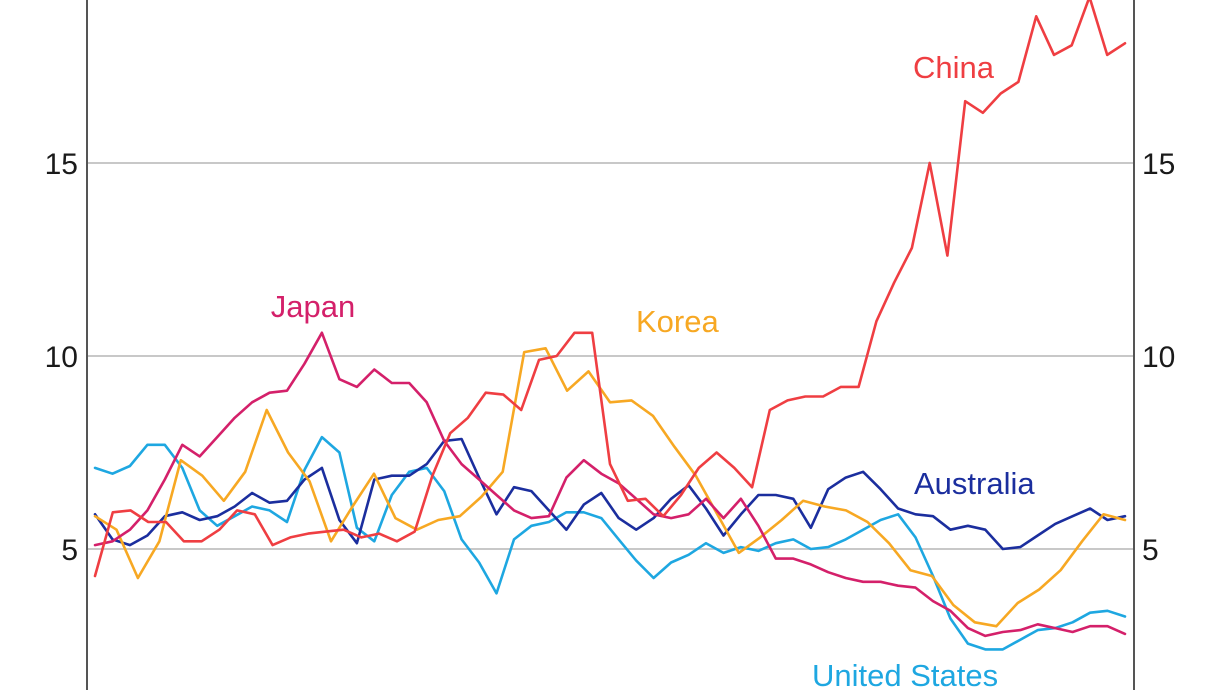 This screenshot has width=1226, height=690. I want to click on series-line-australia, so click(610, 494).